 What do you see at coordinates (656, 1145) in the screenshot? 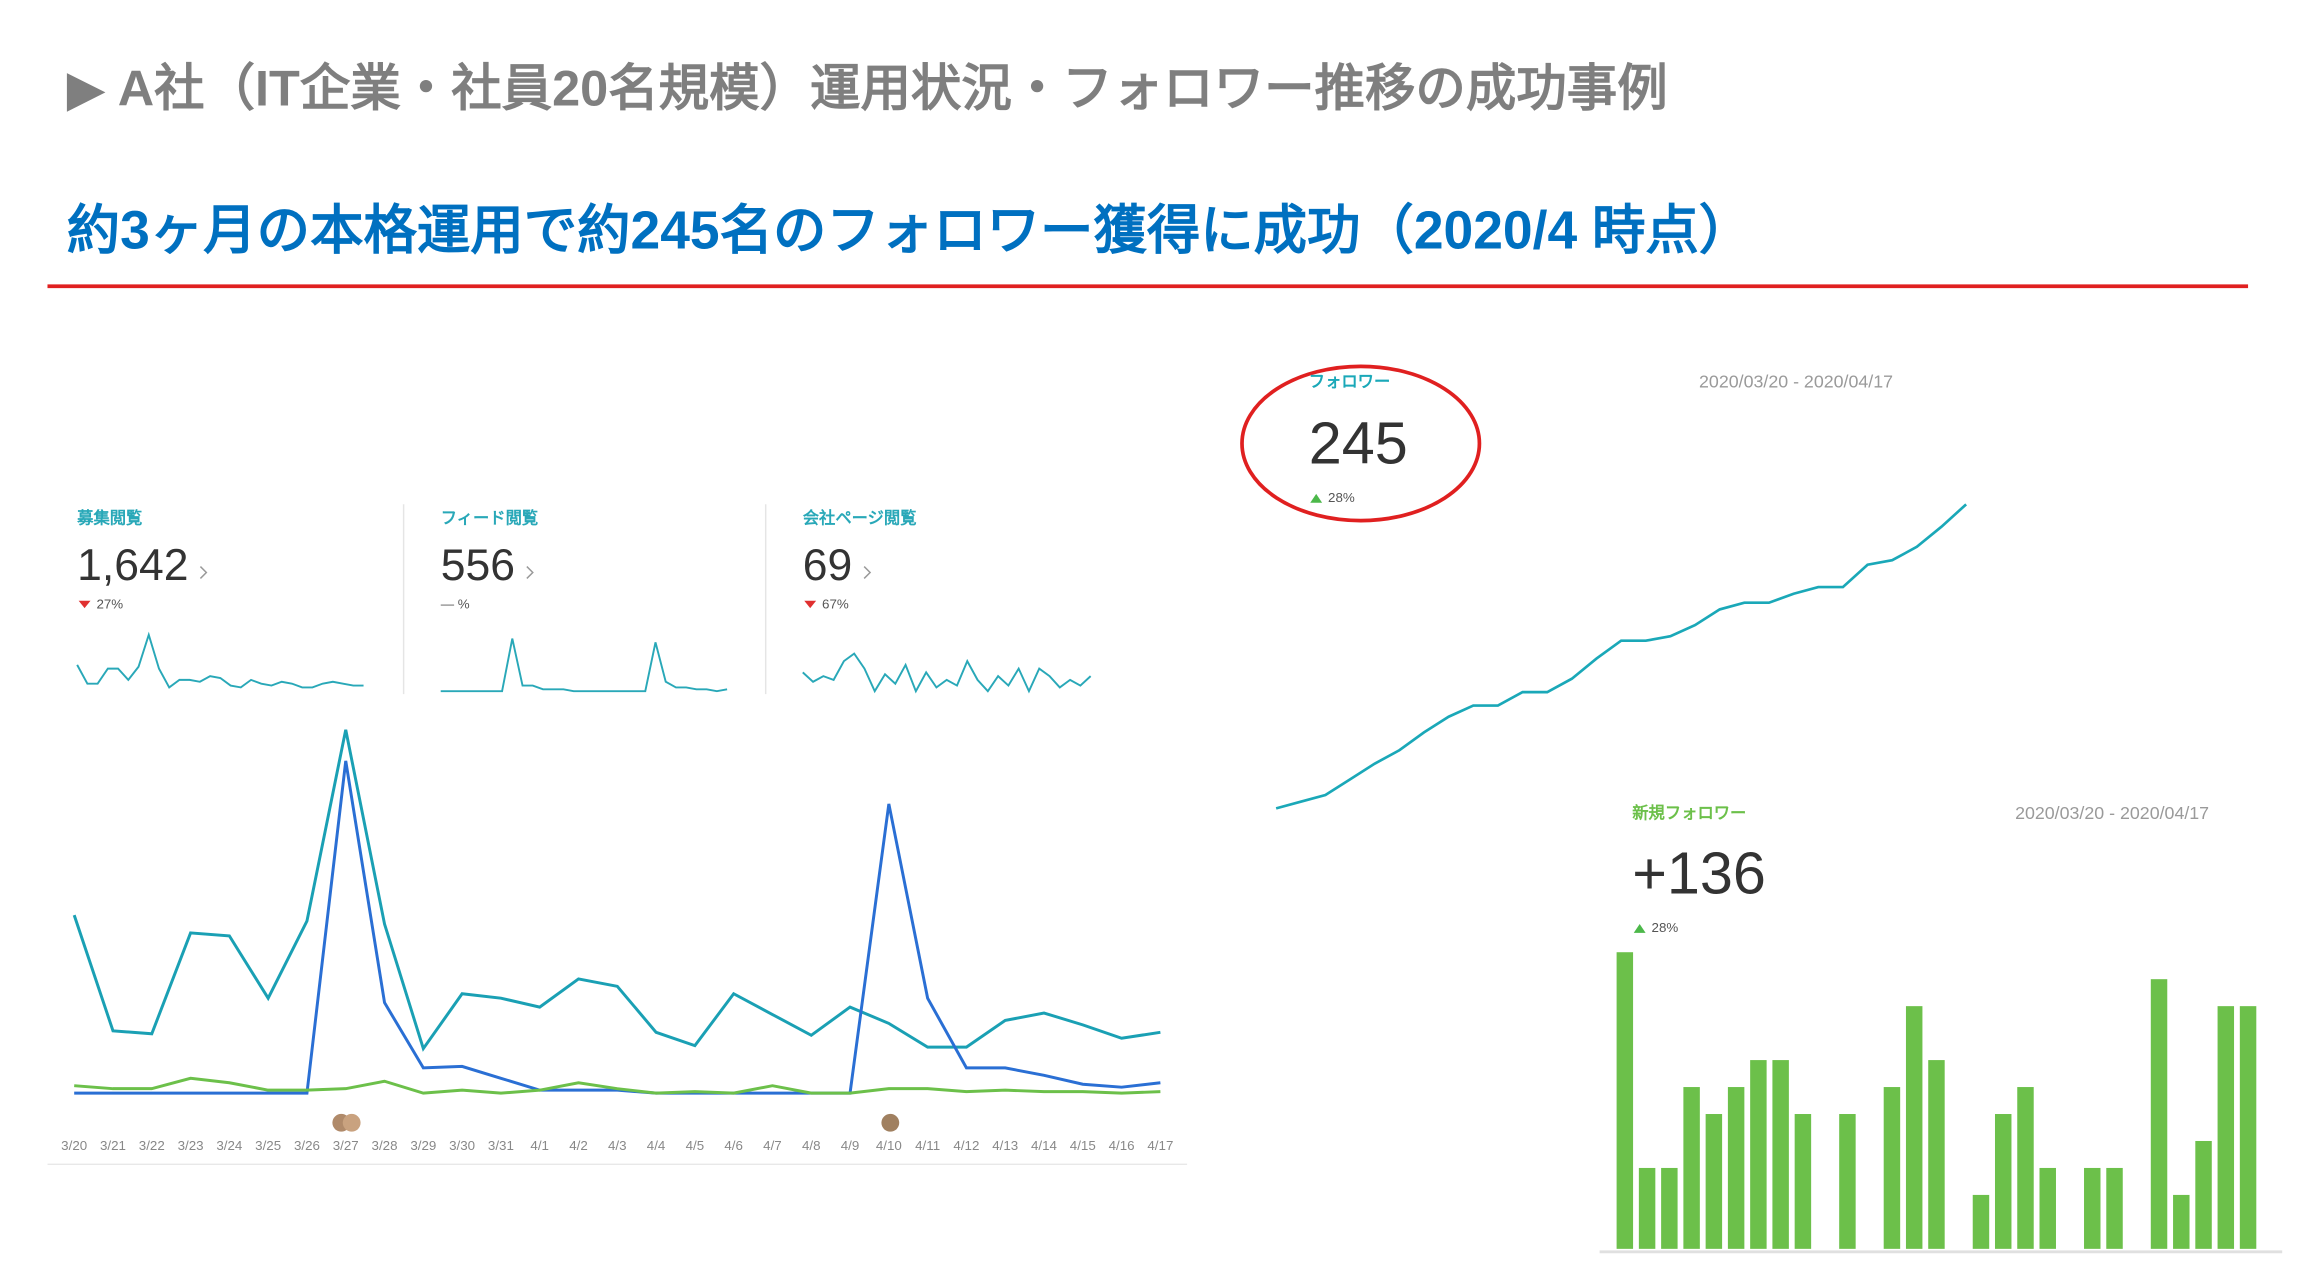
I see `x-tick-label: 4/4` at bounding box center [656, 1145].